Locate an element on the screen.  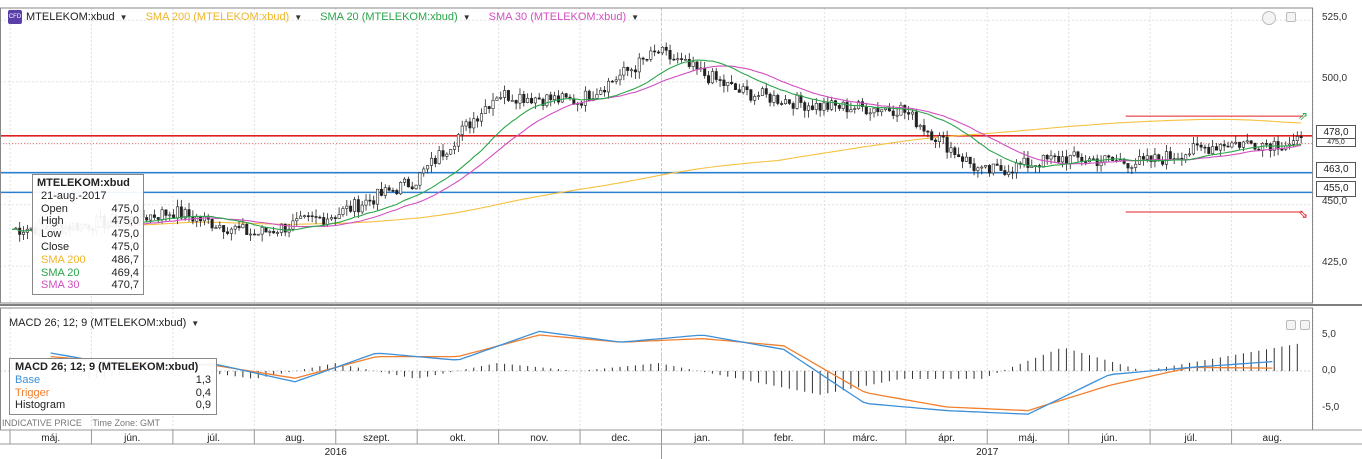
sma20-legend: SMA 20 (MTELEKOM:xbud) ▼ is located at coordinates (395, 17).